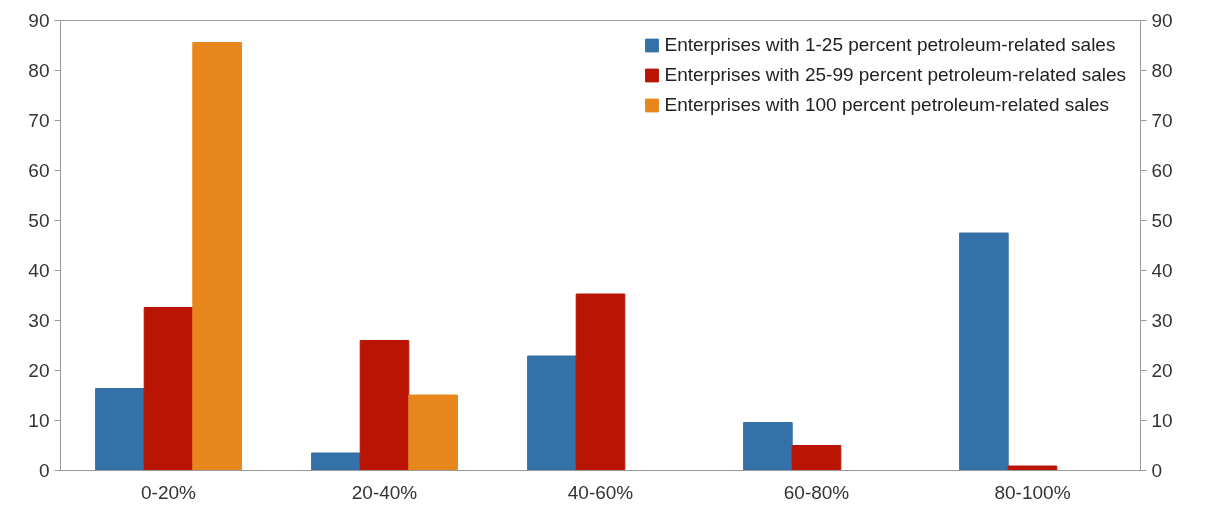 This screenshot has width=1212, height=530. What do you see at coordinates (1157, 470) in the screenshot?
I see `y2-tick-label: 0` at bounding box center [1157, 470].